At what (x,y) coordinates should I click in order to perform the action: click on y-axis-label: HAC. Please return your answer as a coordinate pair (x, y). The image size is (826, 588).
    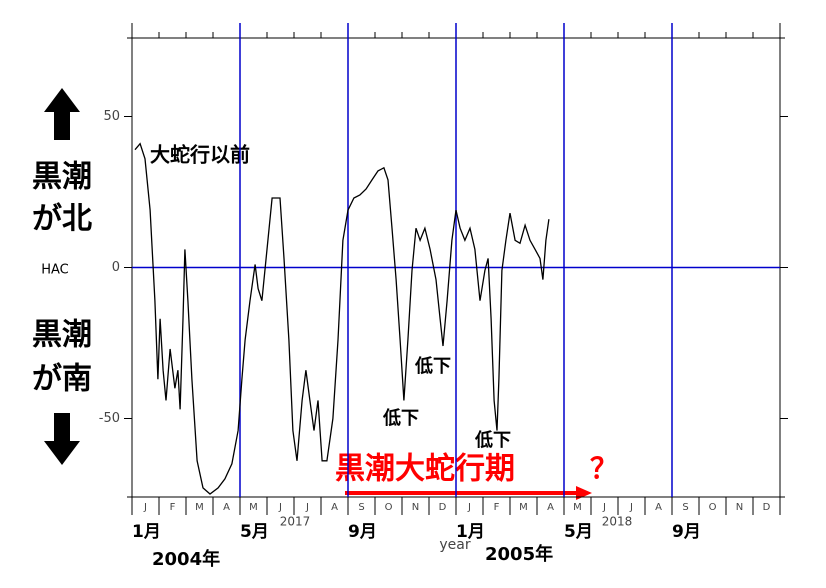
    Looking at the image, I should click on (55, 270).